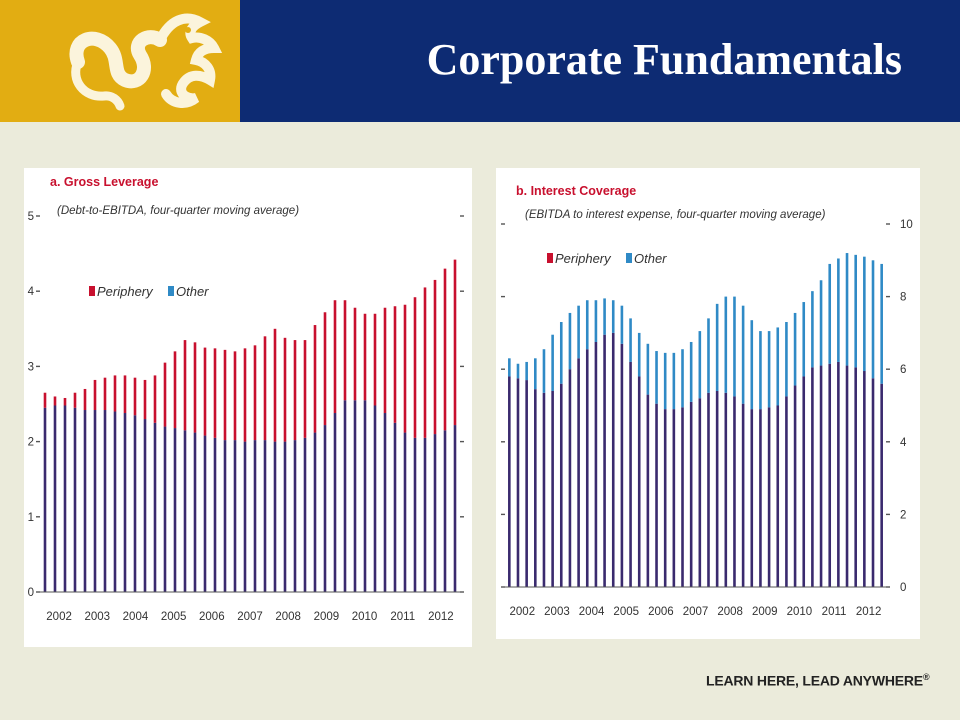 Image resolution: width=960 pixels, height=720 pixels. What do you see at coordinates (903, 370) in the screenshot?
I see `y-tick-label: 6` at bounding box center [903, 370].